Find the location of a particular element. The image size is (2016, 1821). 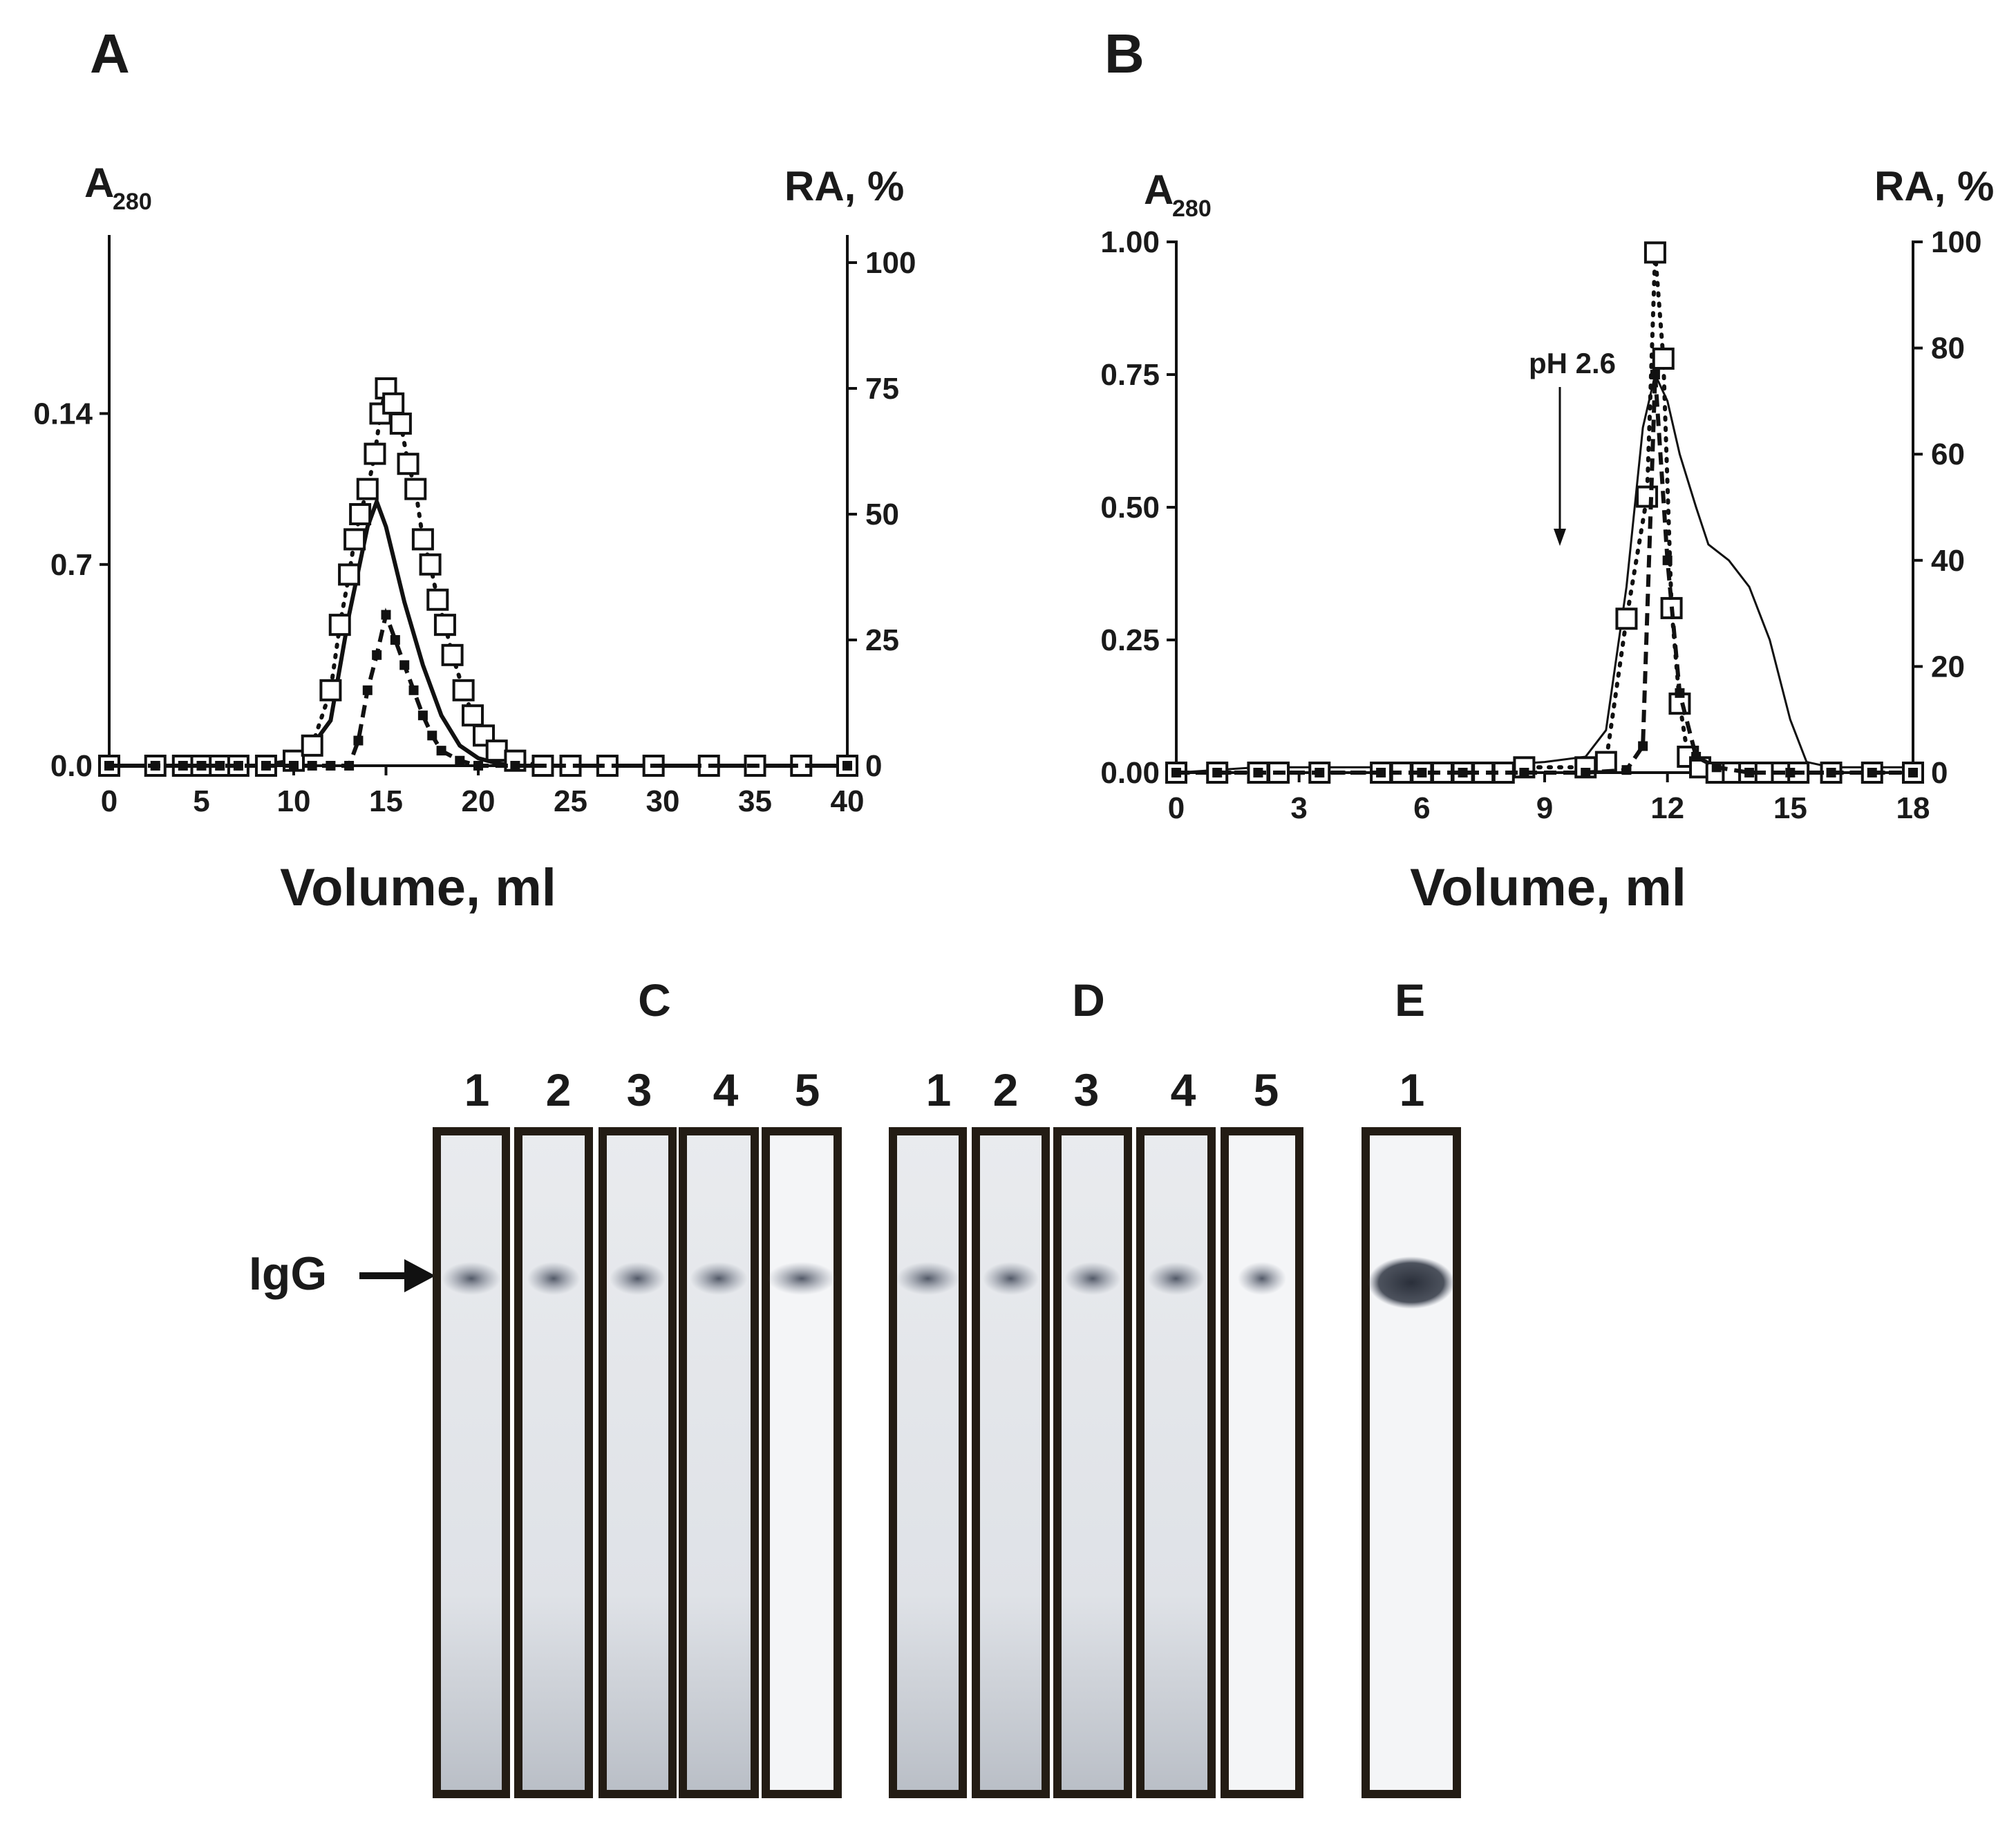

panel-a-left-y-tick-label: 0.14 is located at coordinates (63, 414).